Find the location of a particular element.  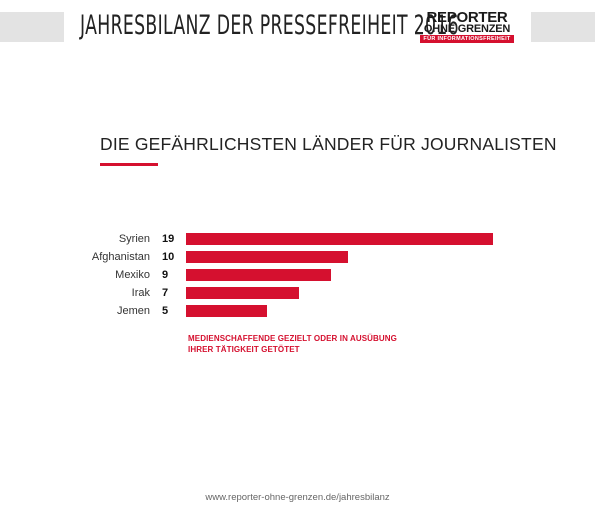

header-bar-right is located at coordinates (563, 27).